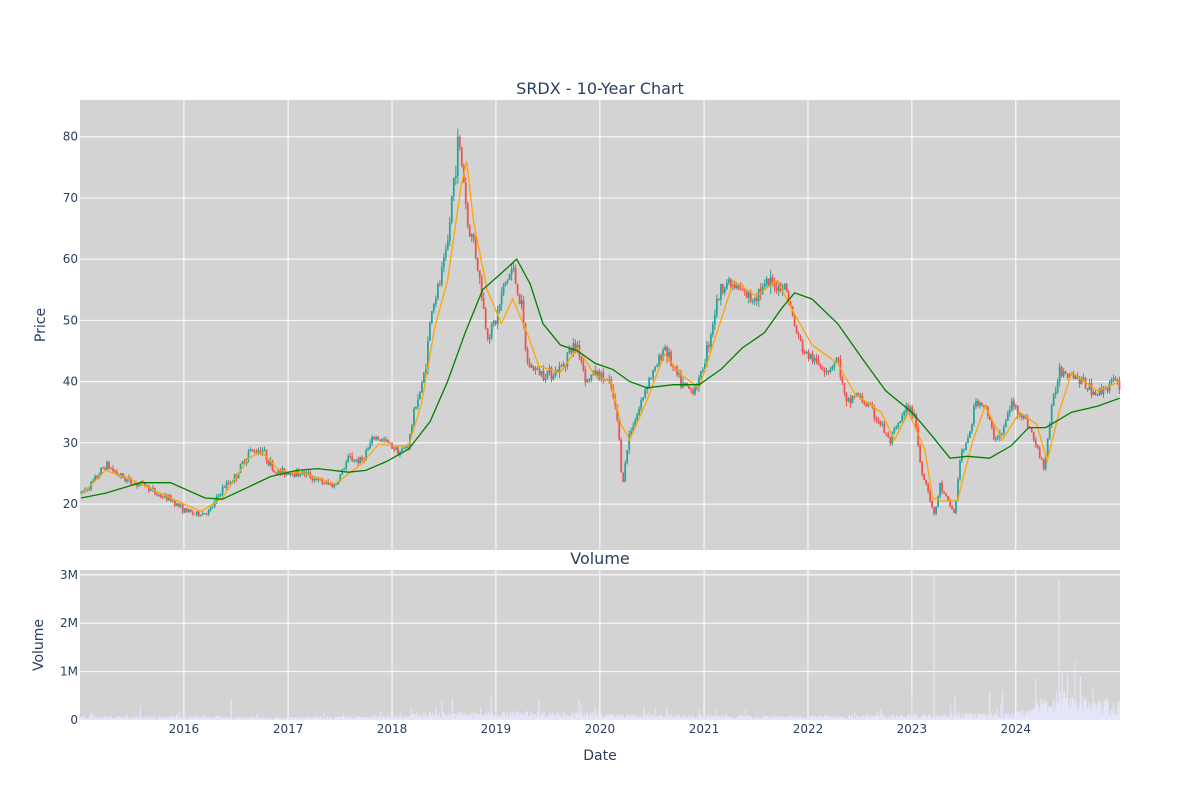 The height and width of the screenshot is (800, 1200). I want to click on x-tick-label: 2021, so click(704, 729).